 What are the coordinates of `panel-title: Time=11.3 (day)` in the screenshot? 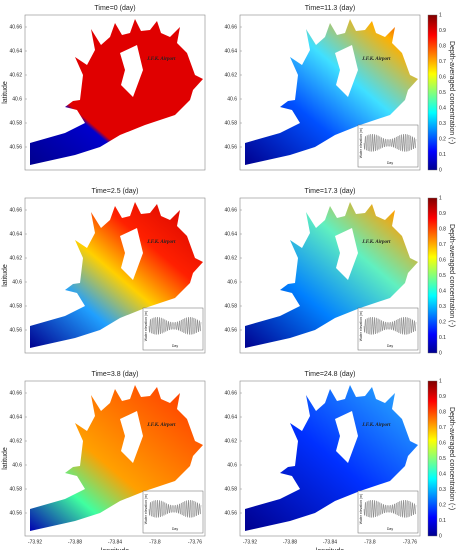 It's located at (330, 8).